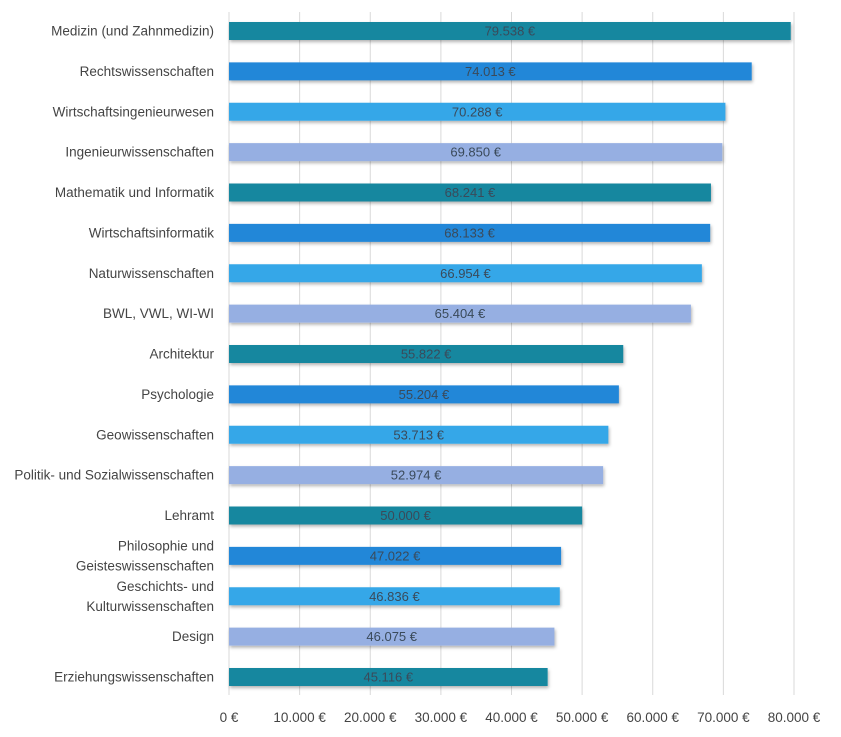 The width and height of the screenshot is (841, 737). I want to click on category-label: Lehramt, so click(189, 515).